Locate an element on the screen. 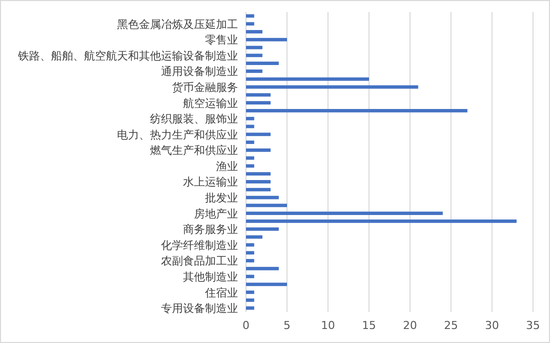  y-tick-label: 水上运输业 is located at coordinates (210, 182).